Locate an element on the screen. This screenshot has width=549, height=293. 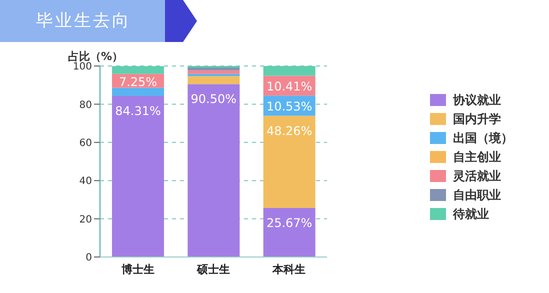
x-tick-label: 博士生 is located at coordinates (137, 269).